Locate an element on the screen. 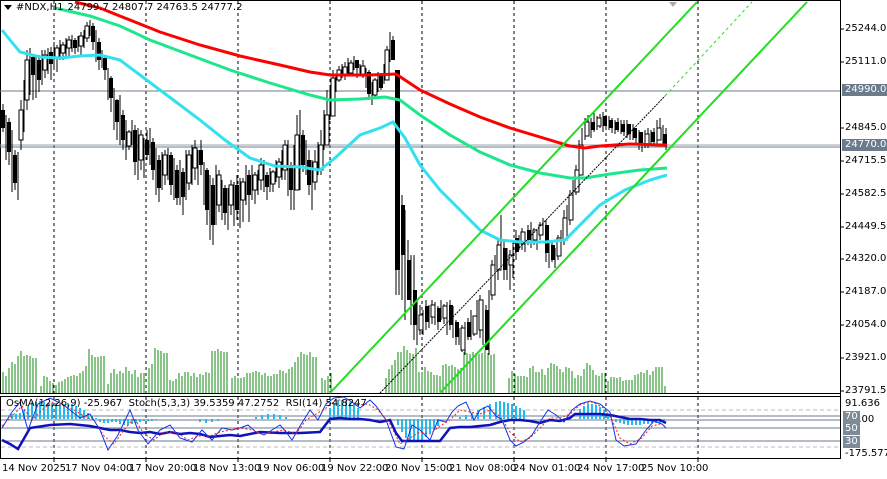 The width and height of the screenshot is (887, 479). time-label: 24 Nov 01:00 is located at coordinates (547, 468).